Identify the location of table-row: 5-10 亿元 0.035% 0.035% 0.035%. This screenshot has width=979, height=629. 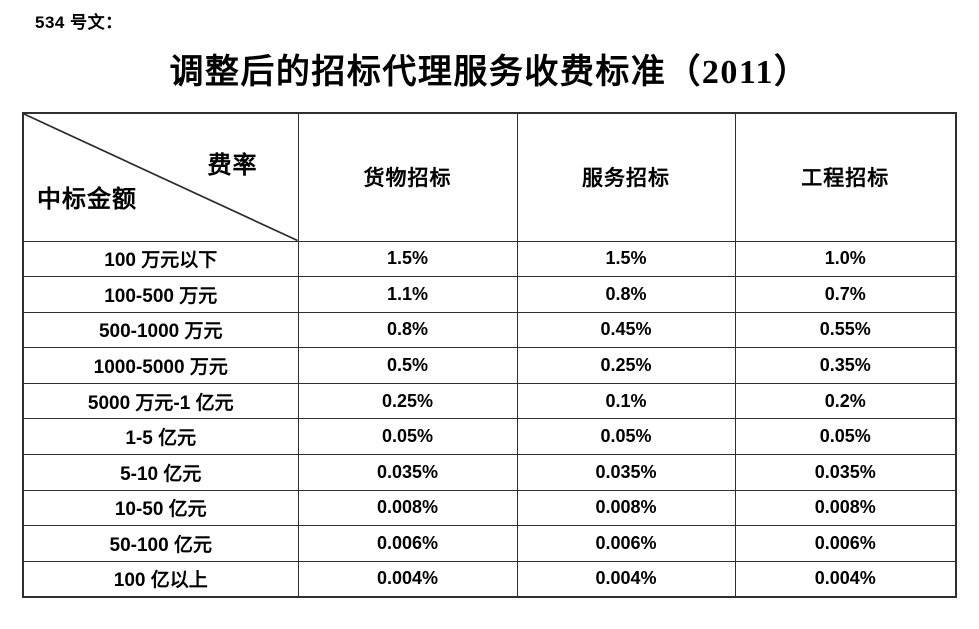
(489, 472).